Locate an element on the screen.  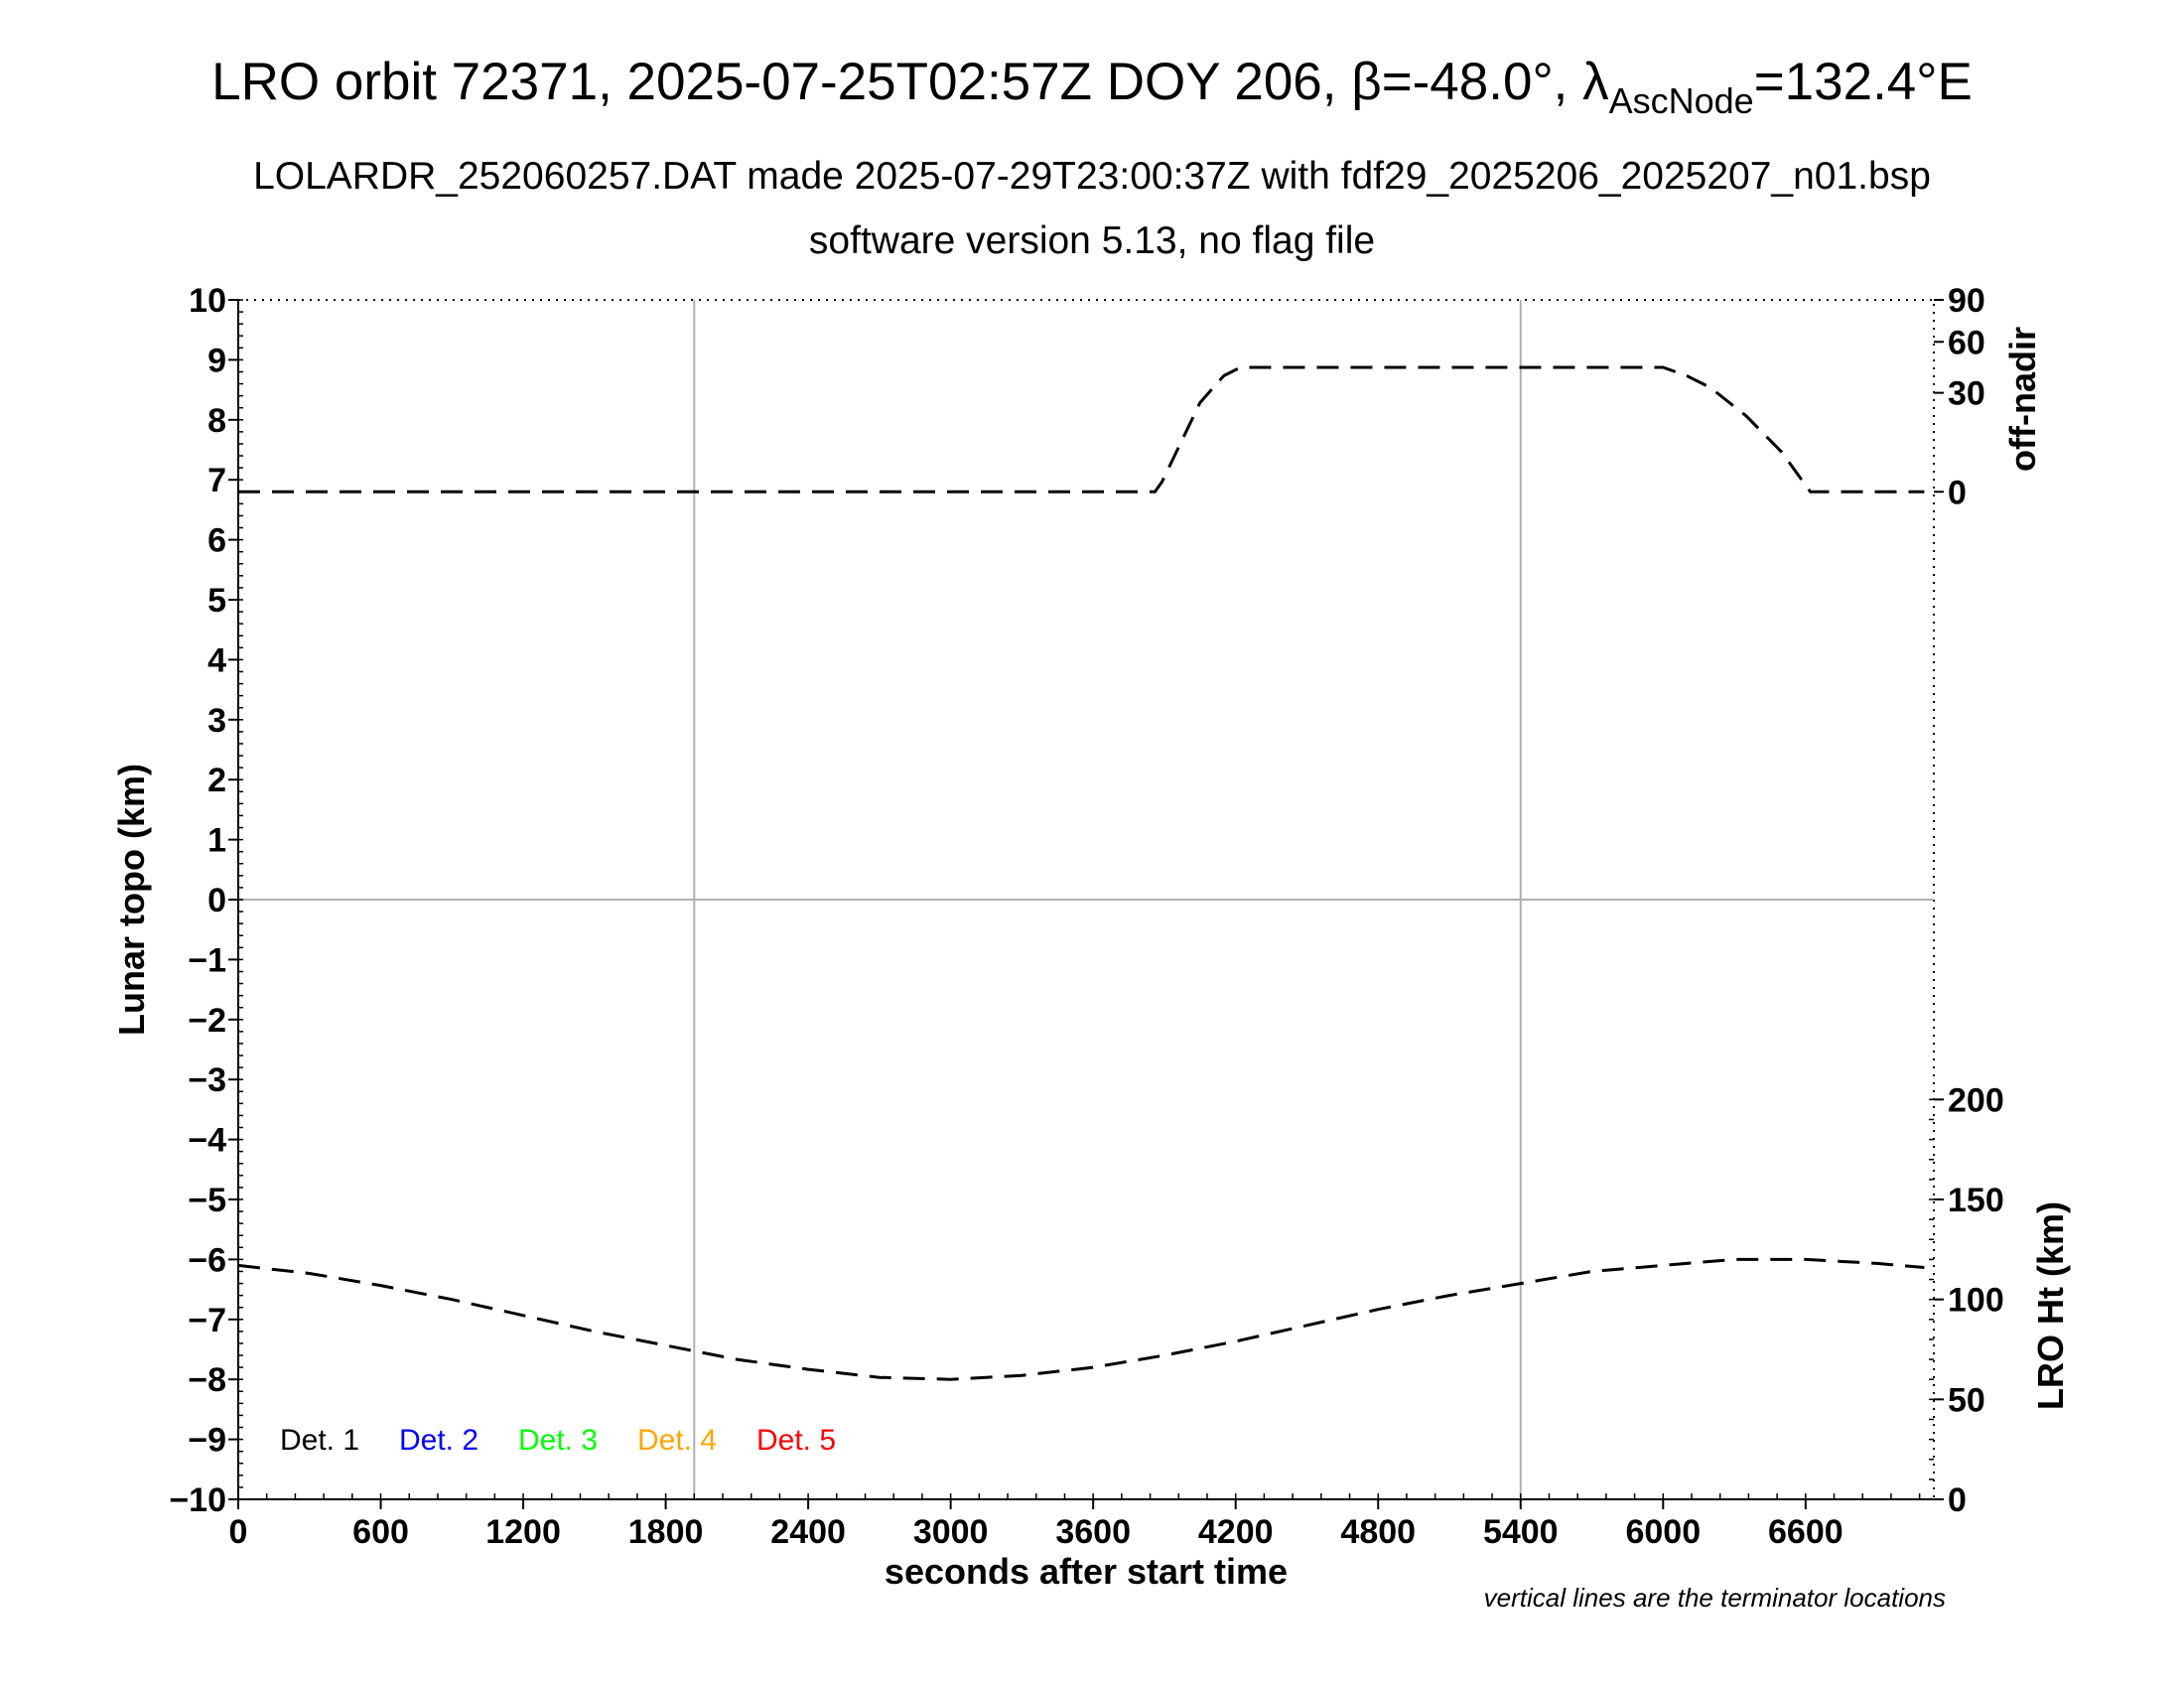
y-tick-label: 10 is located at coordinates (207, 301).